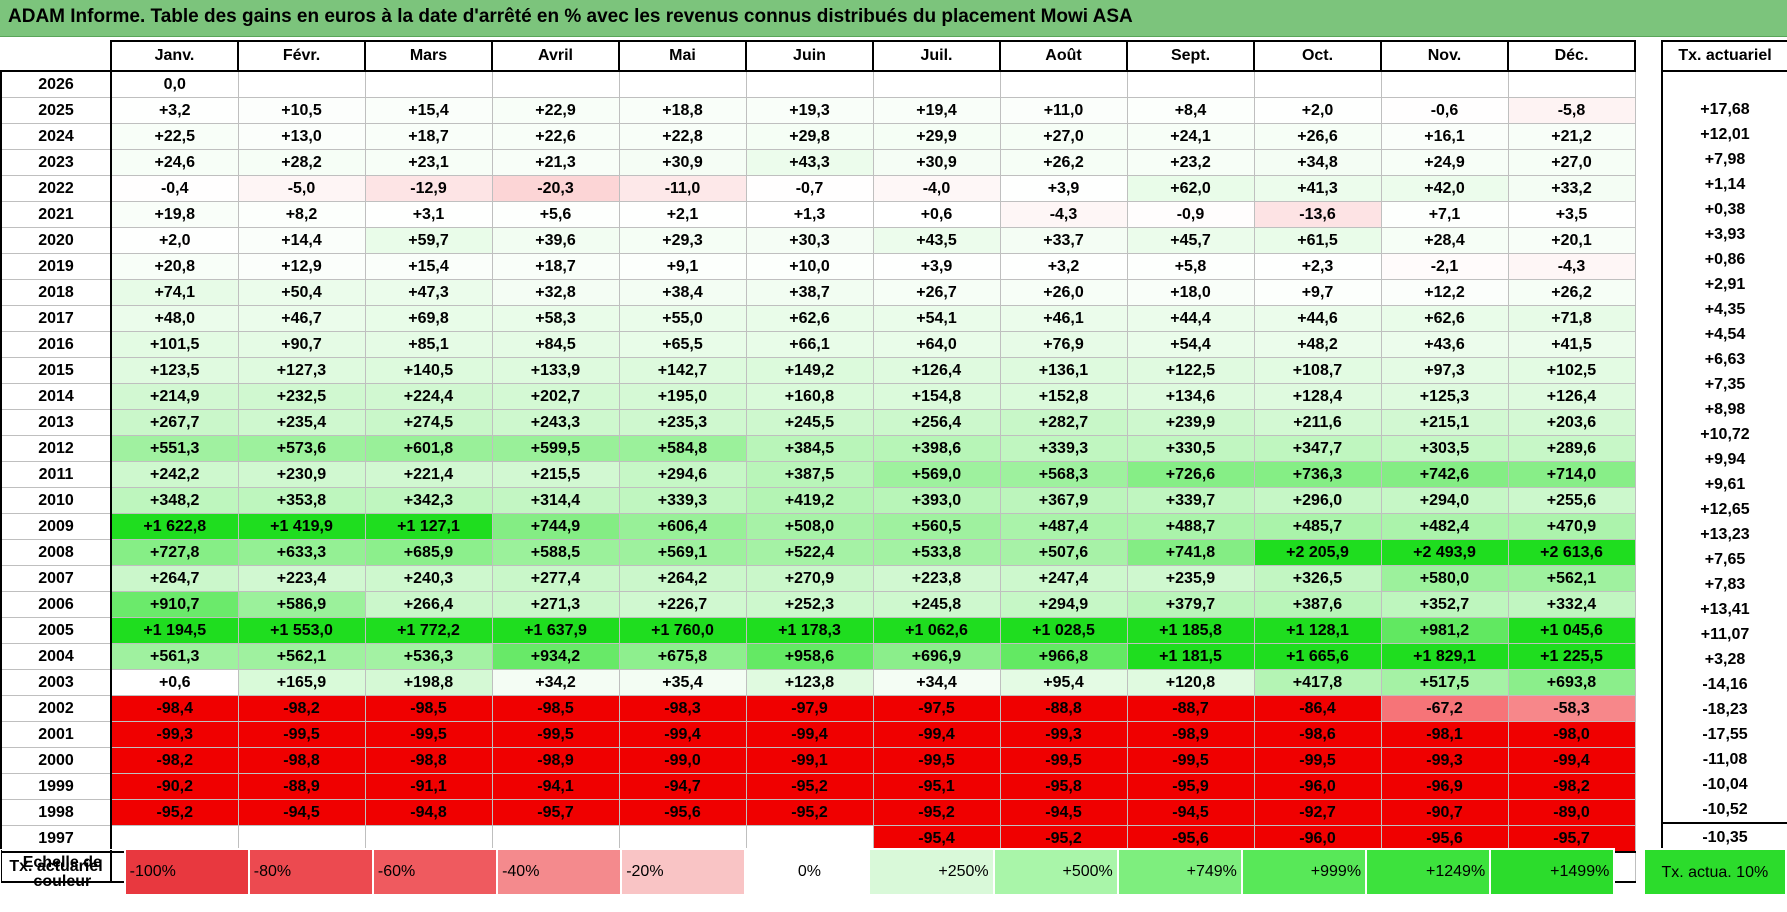 This screenshot has width=1787, height=912. What do you see at coordinates (301, 136) in the screenshot?
I see `value-cell: +13,0` at bounding box center [301, 136].